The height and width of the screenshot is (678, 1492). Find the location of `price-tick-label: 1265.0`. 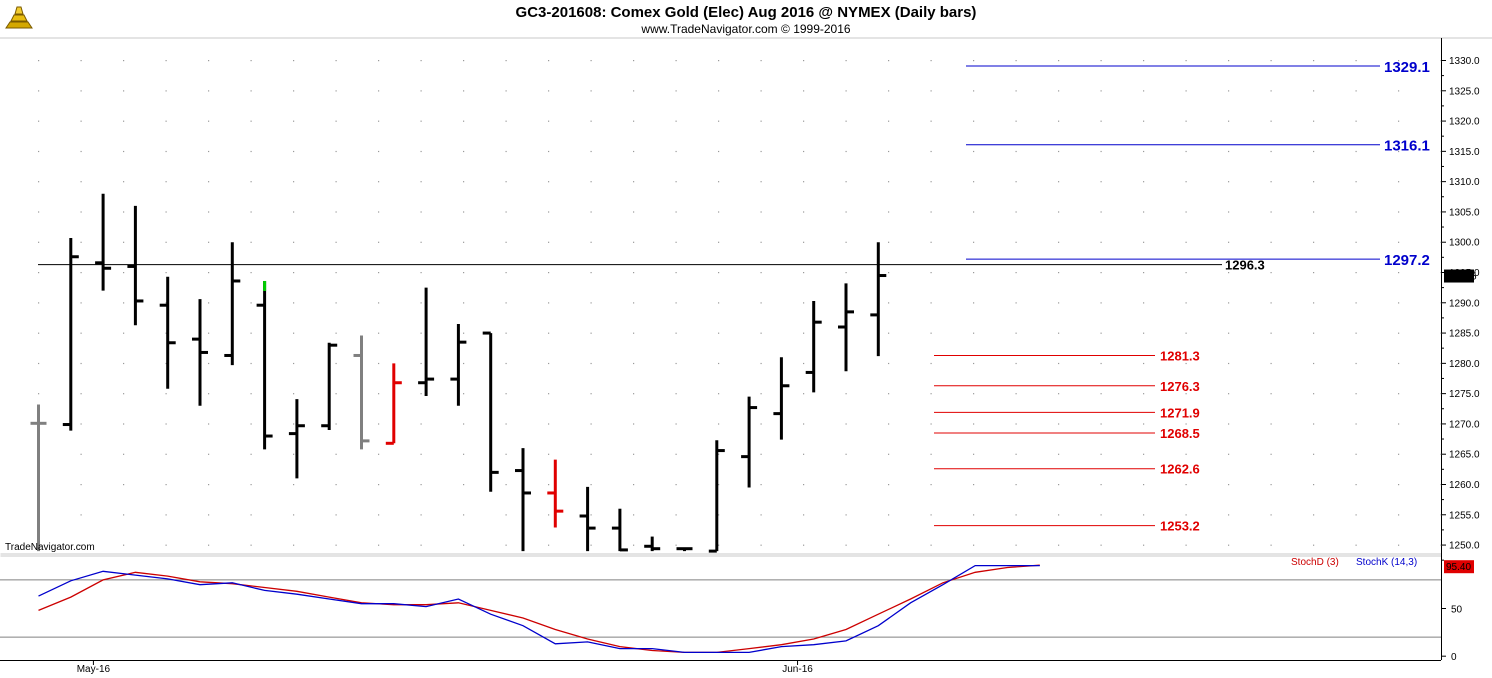

price-tick-label: 1265.0 is located at coordinates (1464, 455).